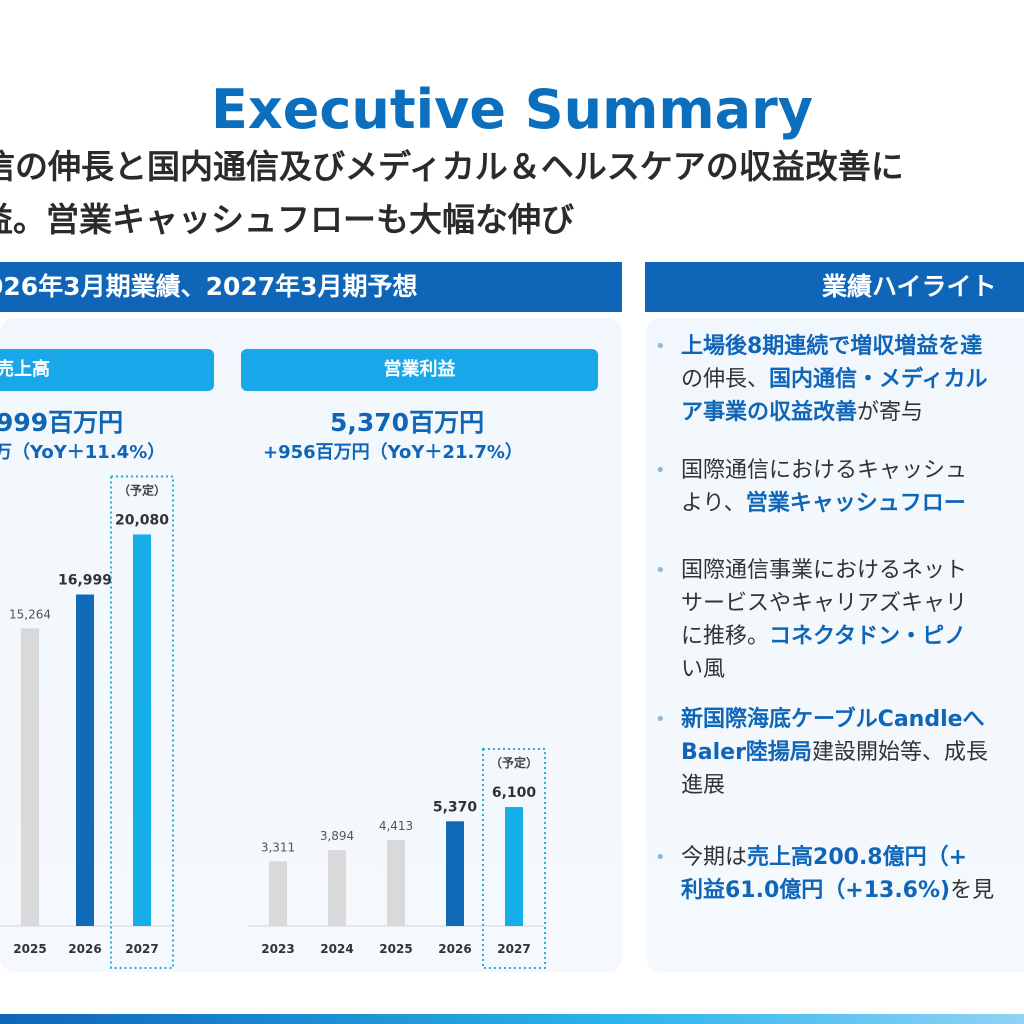 This screenshot has height=1024, width=1024. What do you see at coordinates (703, 785) in the screenshot?
I see `highlight-text: 進展` at bounding box center [703, 785].